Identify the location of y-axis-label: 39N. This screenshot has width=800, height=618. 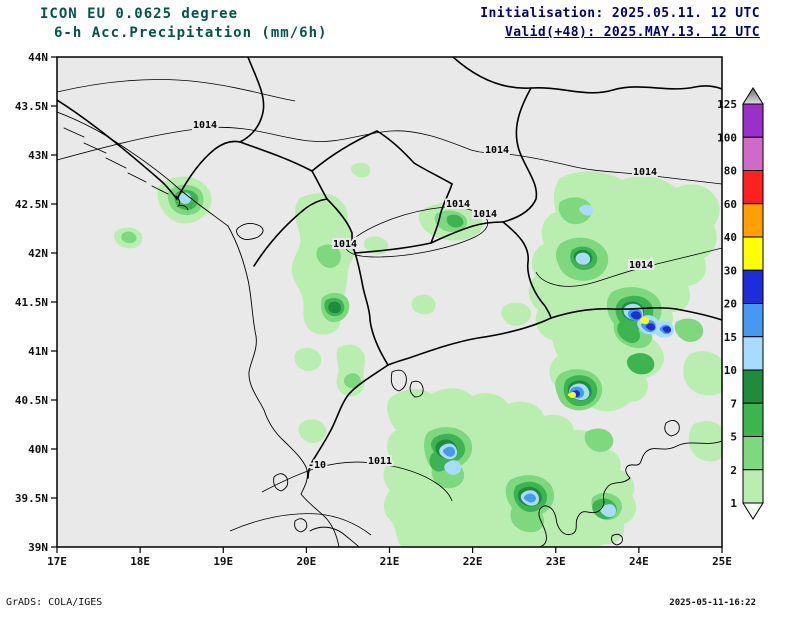
(38, 547).